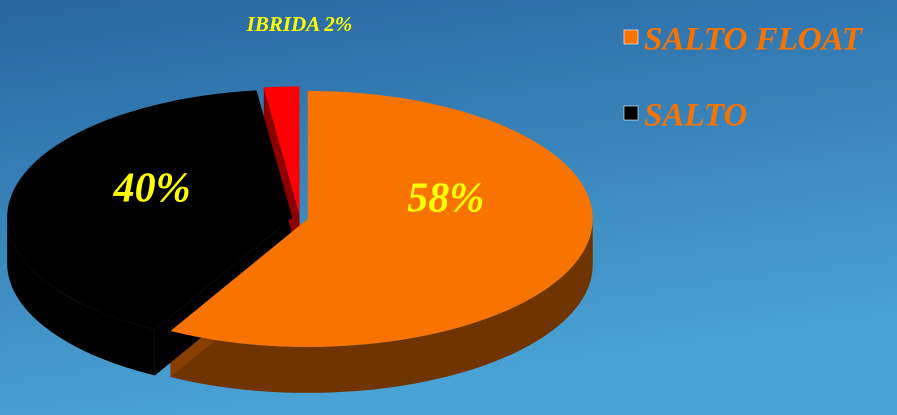  What do you see at coordinates (81, 296) in the screenshot?
I see `slice-side` at bounding box center [81, 296].